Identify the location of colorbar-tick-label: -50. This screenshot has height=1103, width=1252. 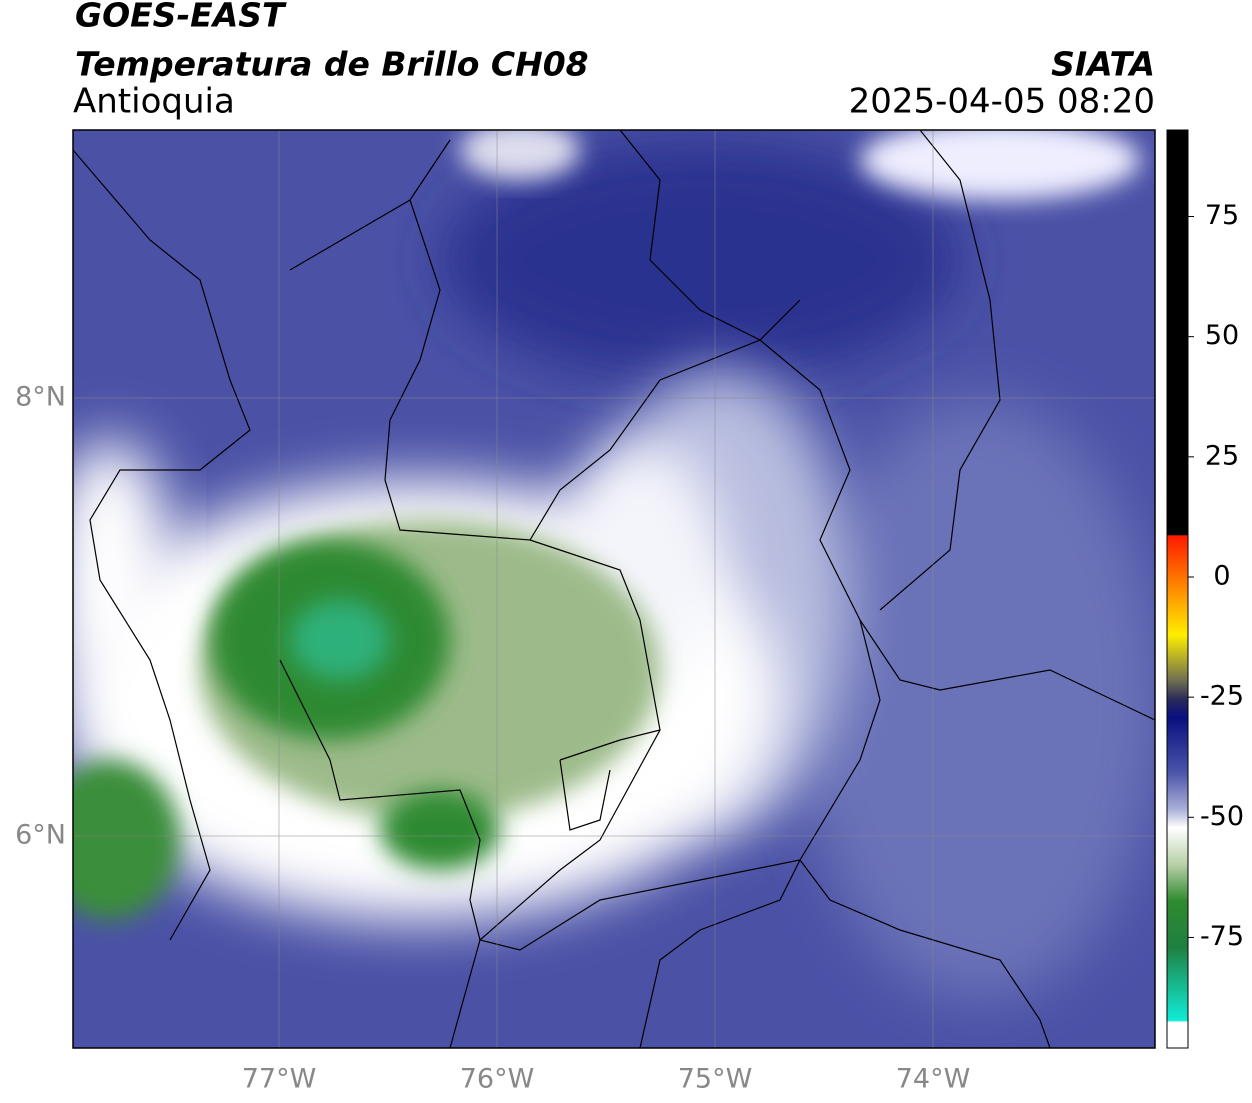
(1222, 816).